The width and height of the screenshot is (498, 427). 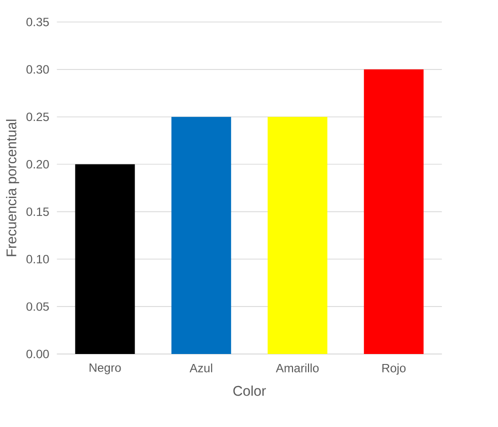 I want to click on x-tick-label: Rojo, so click(x=394, y=369).